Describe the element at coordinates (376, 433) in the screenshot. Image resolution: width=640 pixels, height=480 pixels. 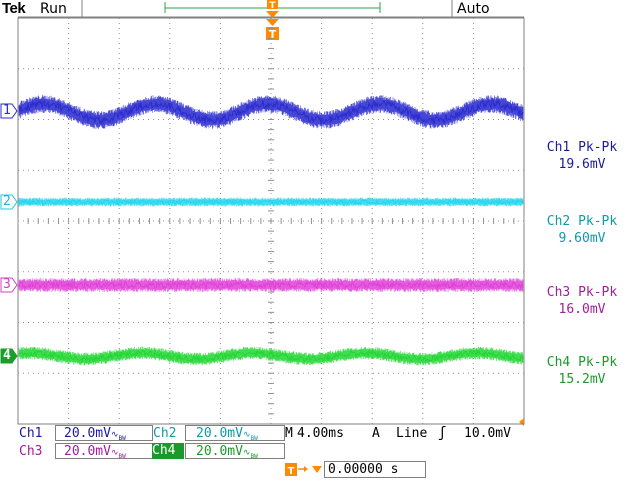
I see `trigger-source-prefix: A` at that location.